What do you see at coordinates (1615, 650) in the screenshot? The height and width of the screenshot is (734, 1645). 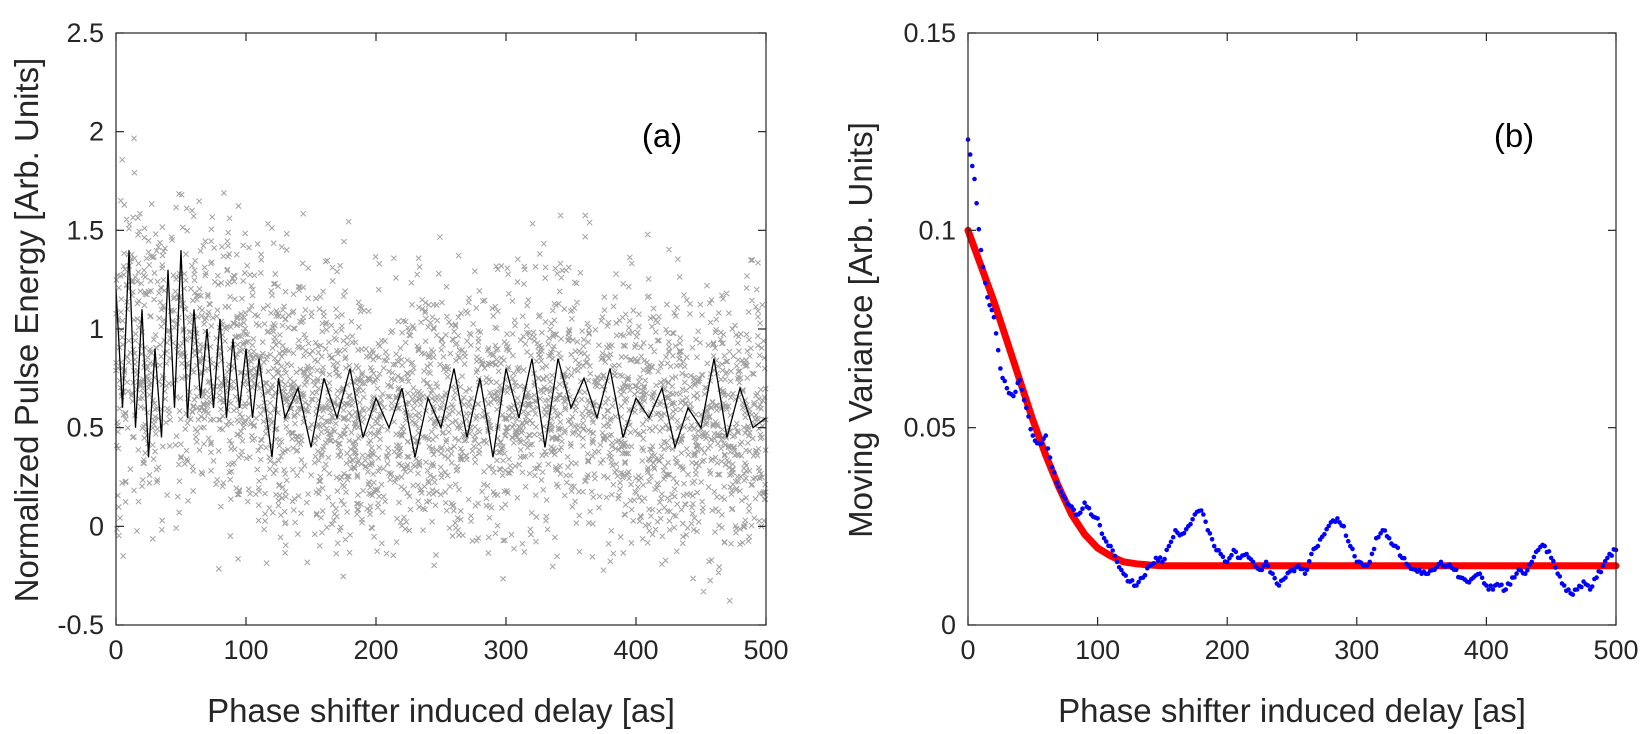 I see `panel-b-xtick-label: 500` at bounding box center [1615, 650].